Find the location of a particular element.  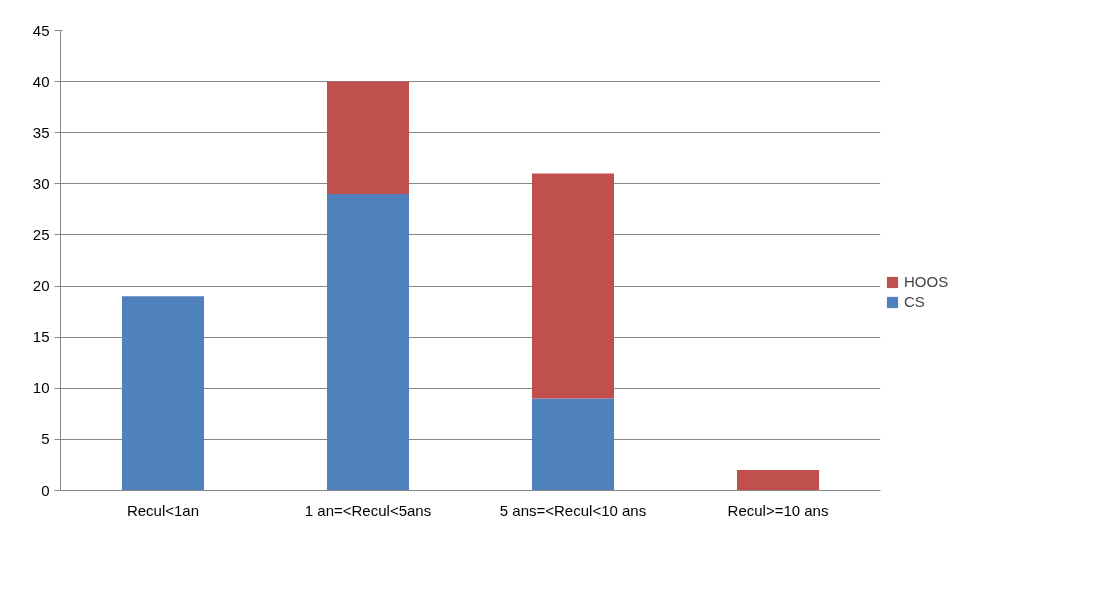

x-tick-label: Recul>=10 ans is located at coordinates (778, 510).